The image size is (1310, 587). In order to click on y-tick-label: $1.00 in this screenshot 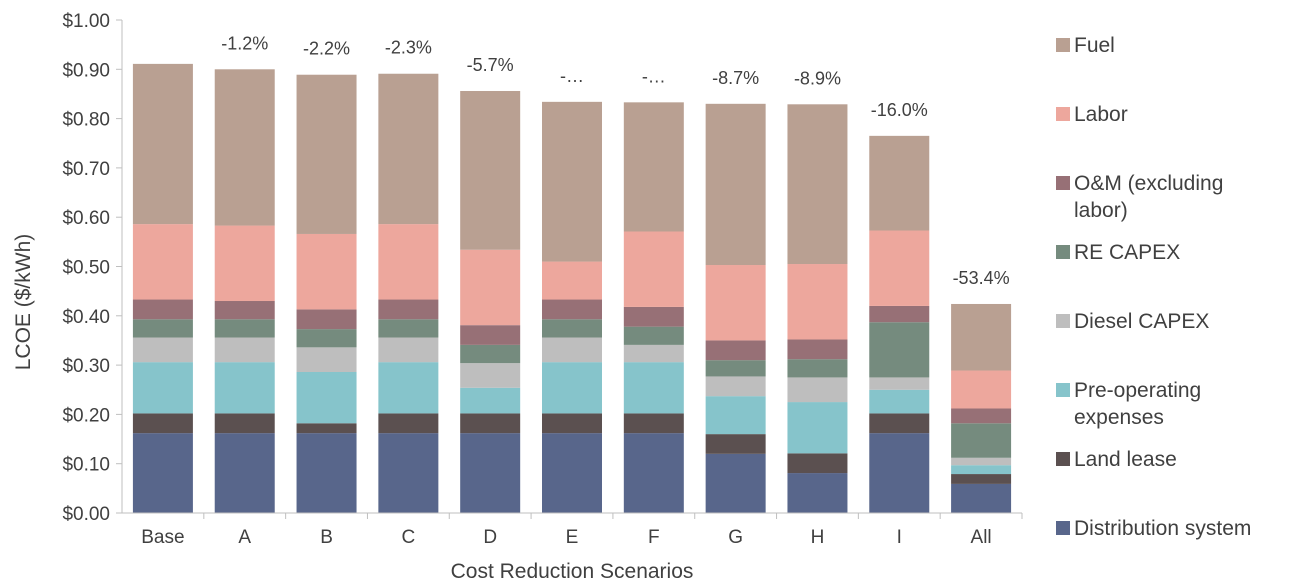, I will do `click(86, 21)`.